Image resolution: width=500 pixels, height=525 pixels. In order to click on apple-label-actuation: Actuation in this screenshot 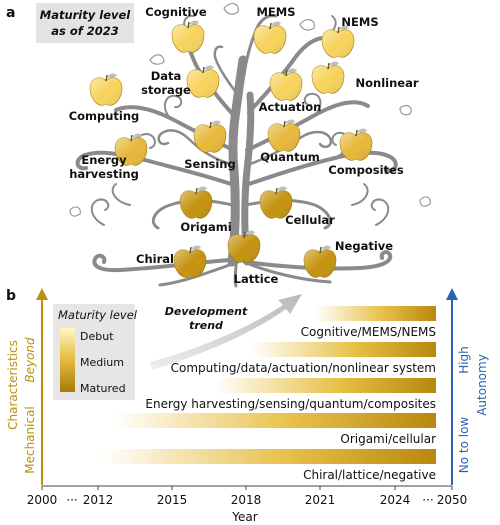, I will do `click(290, 107)`.